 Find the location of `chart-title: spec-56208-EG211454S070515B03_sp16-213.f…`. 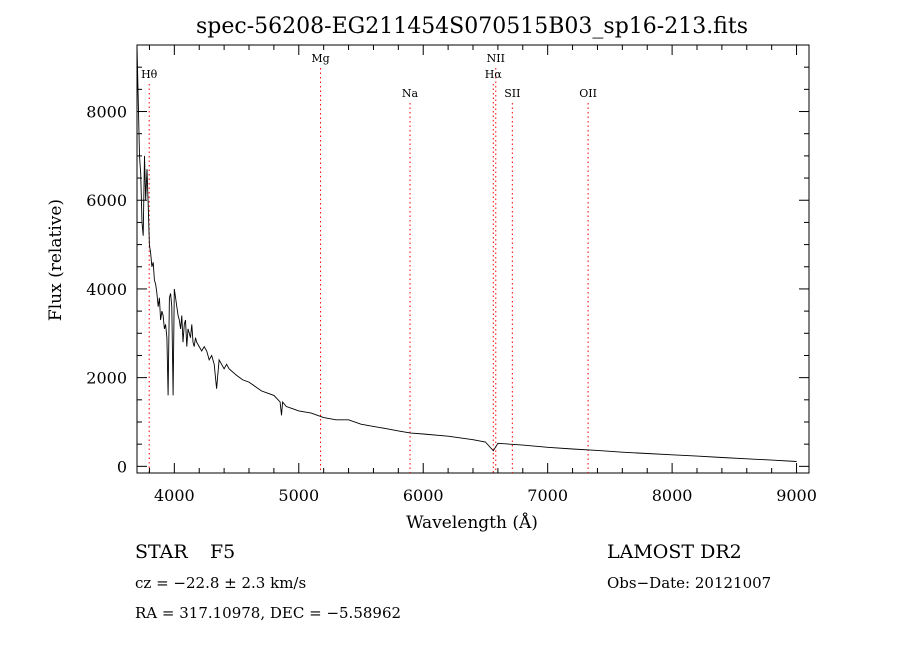

chart-title: spec-56208-EG211454S070515B03_sp16-213.f… is located at coordinates (472, 26).